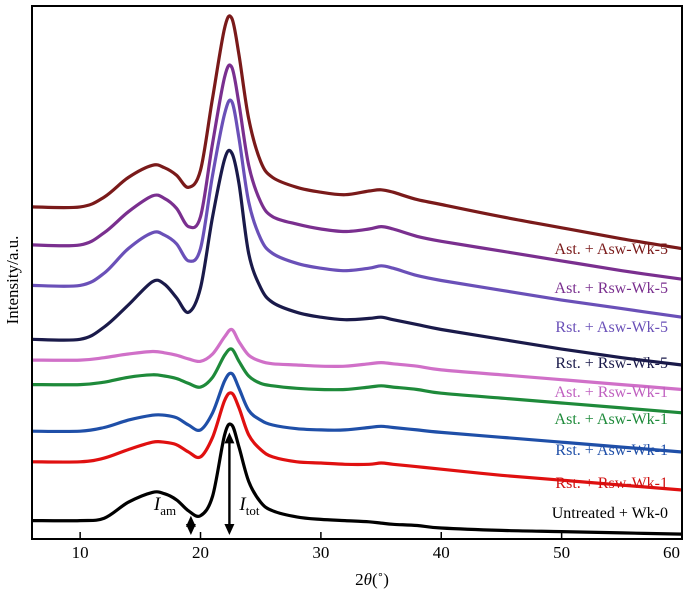 The width and height of the screenshot is (700, 601). Describe the element at coordinates (441, 552) in the screenshot. I see `x-tick-label-40: 40` at that location.